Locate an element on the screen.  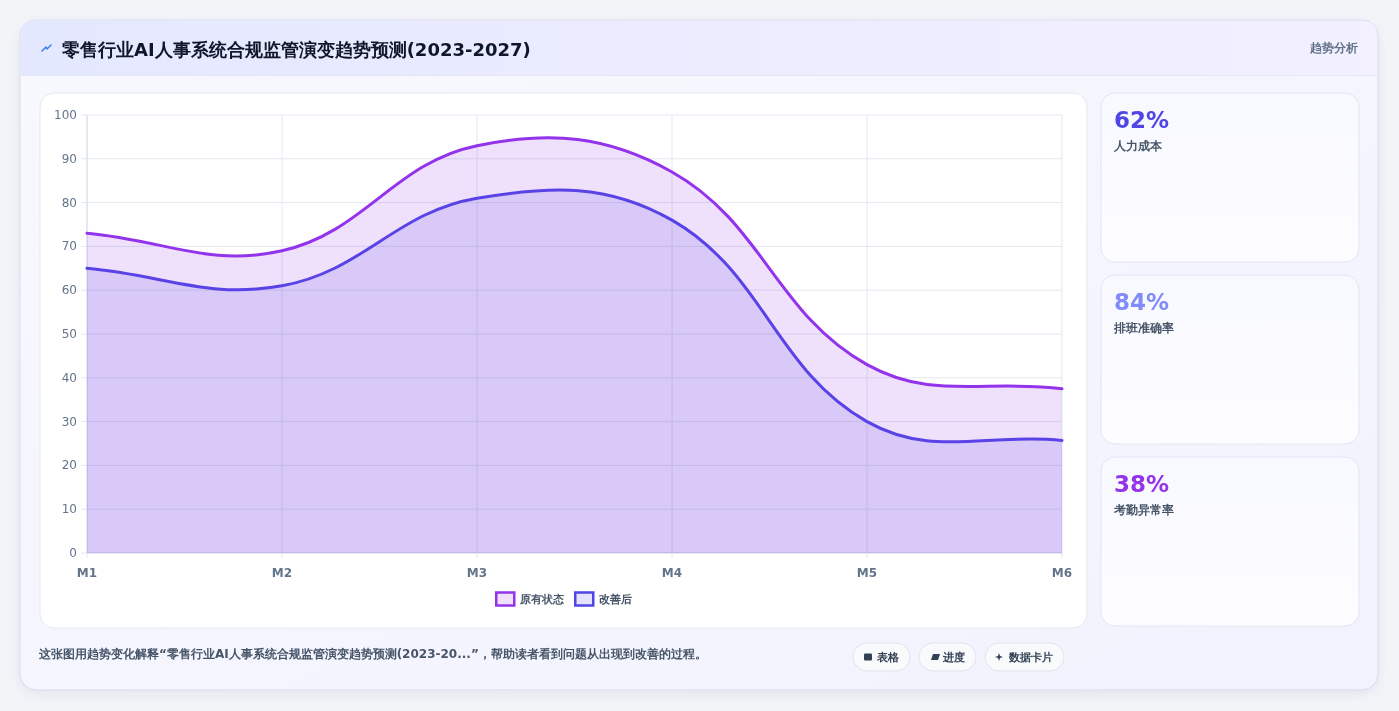
y-tick-label: 60 is located at coordinates (69, 290).